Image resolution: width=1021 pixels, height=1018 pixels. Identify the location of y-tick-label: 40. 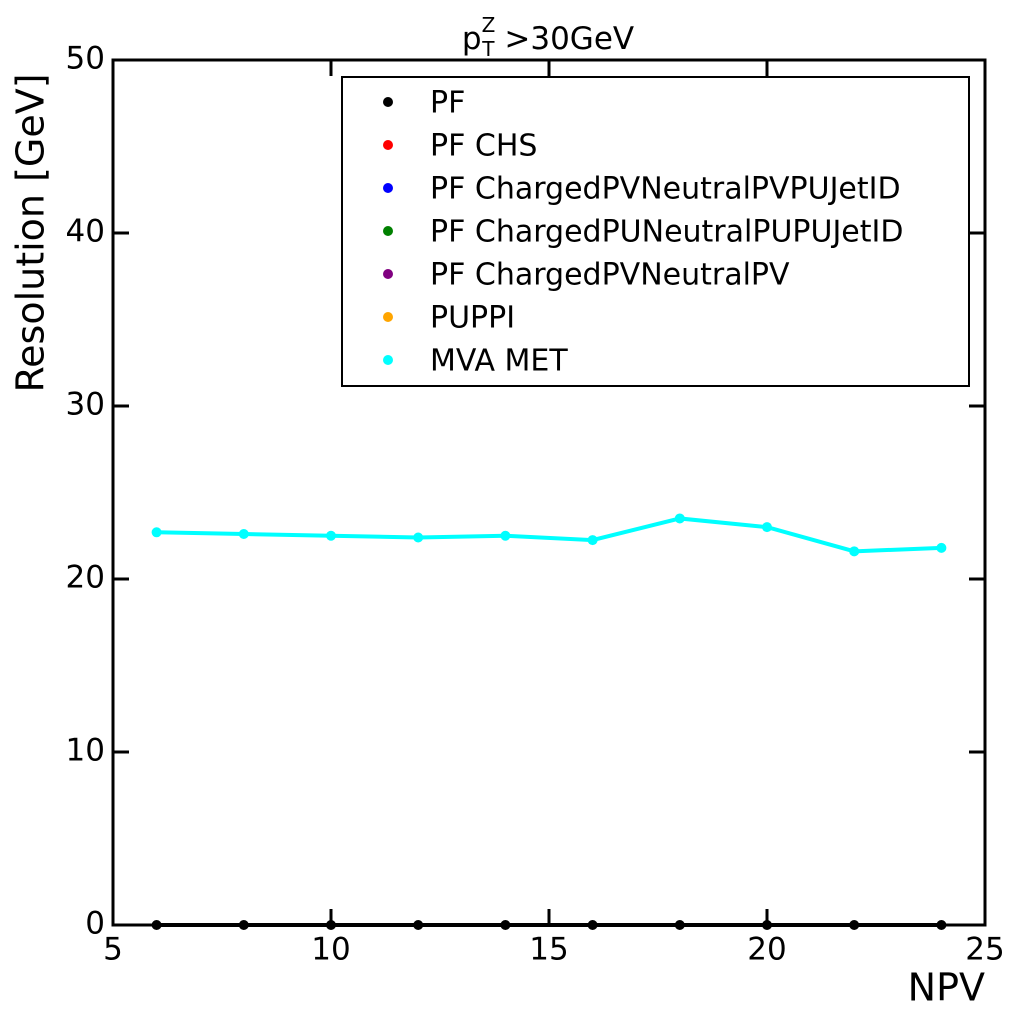
(85, 232).